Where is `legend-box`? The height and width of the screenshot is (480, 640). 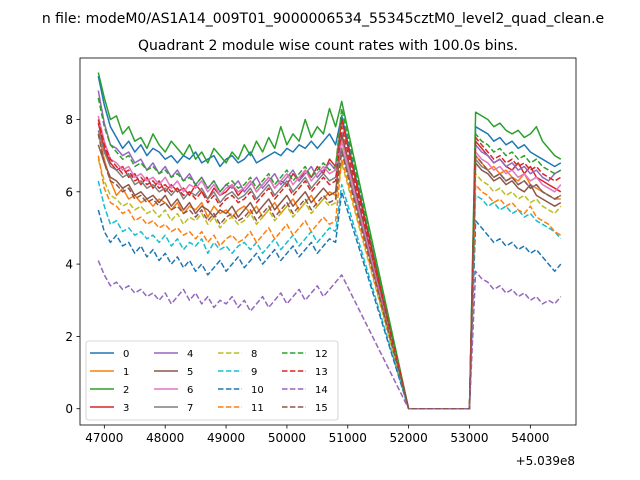
legend-box is located at coordinates (212, 380).